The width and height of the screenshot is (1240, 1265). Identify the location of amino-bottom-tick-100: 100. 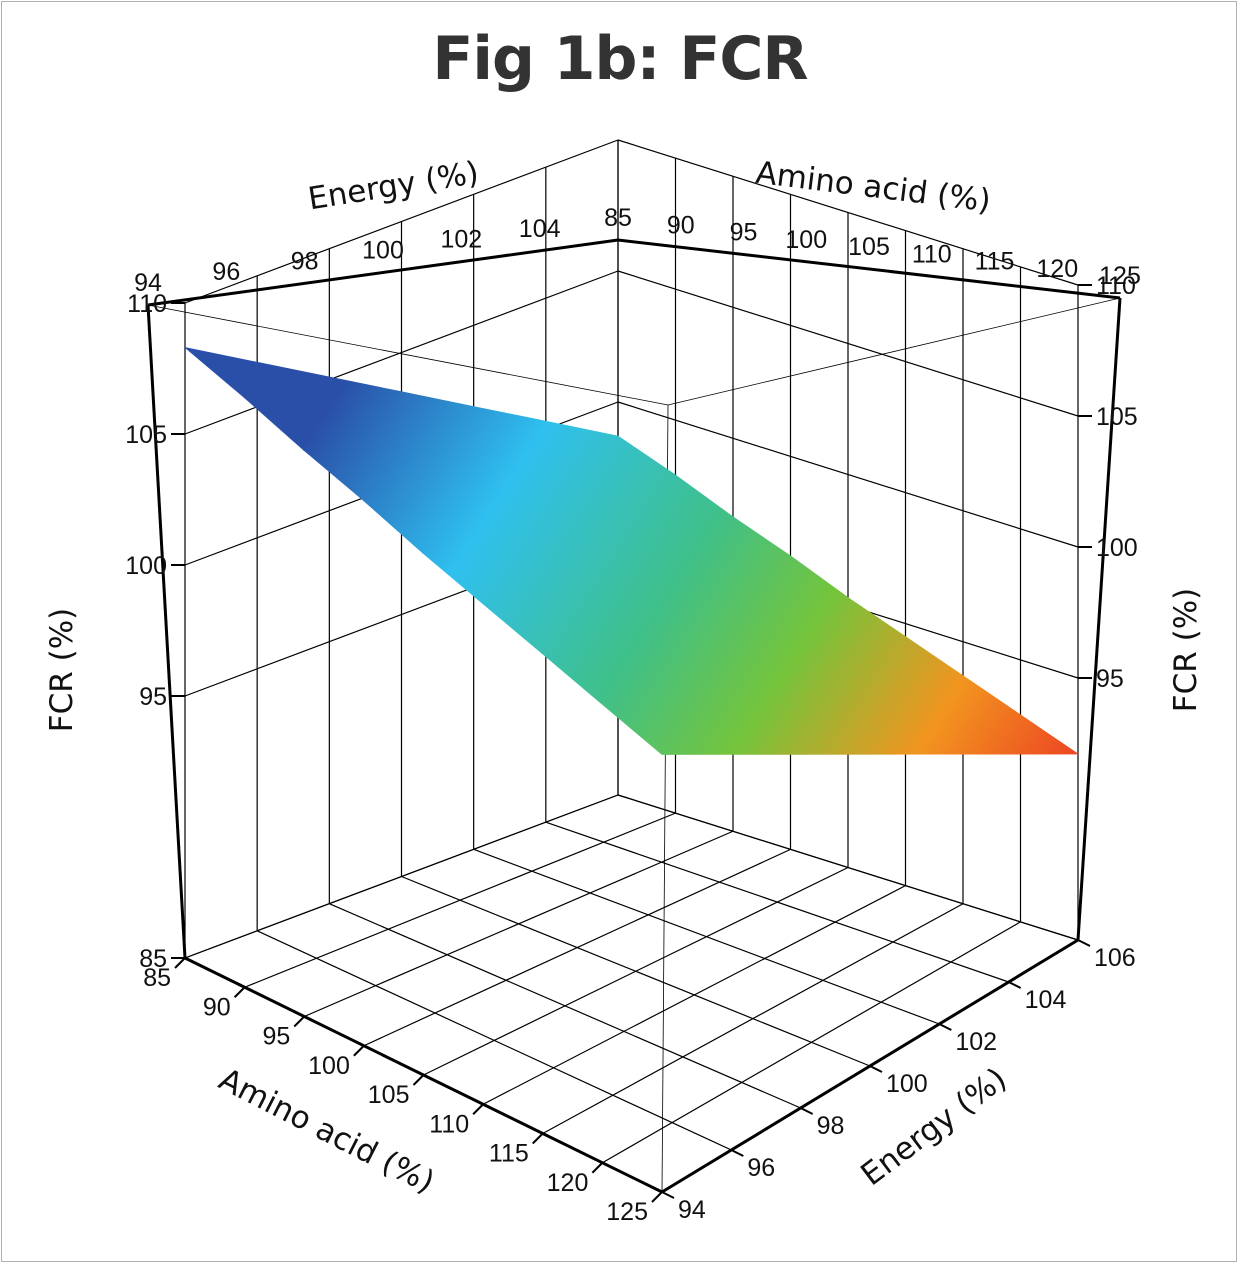
(329, 1066).